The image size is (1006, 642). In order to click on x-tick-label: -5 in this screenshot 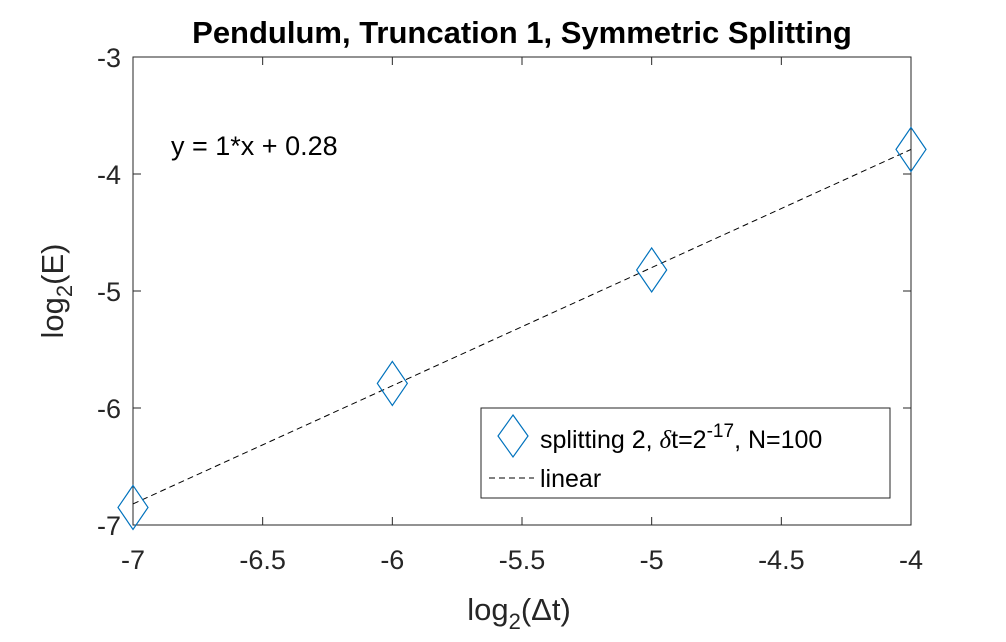, I will do `click(652, 560)`.